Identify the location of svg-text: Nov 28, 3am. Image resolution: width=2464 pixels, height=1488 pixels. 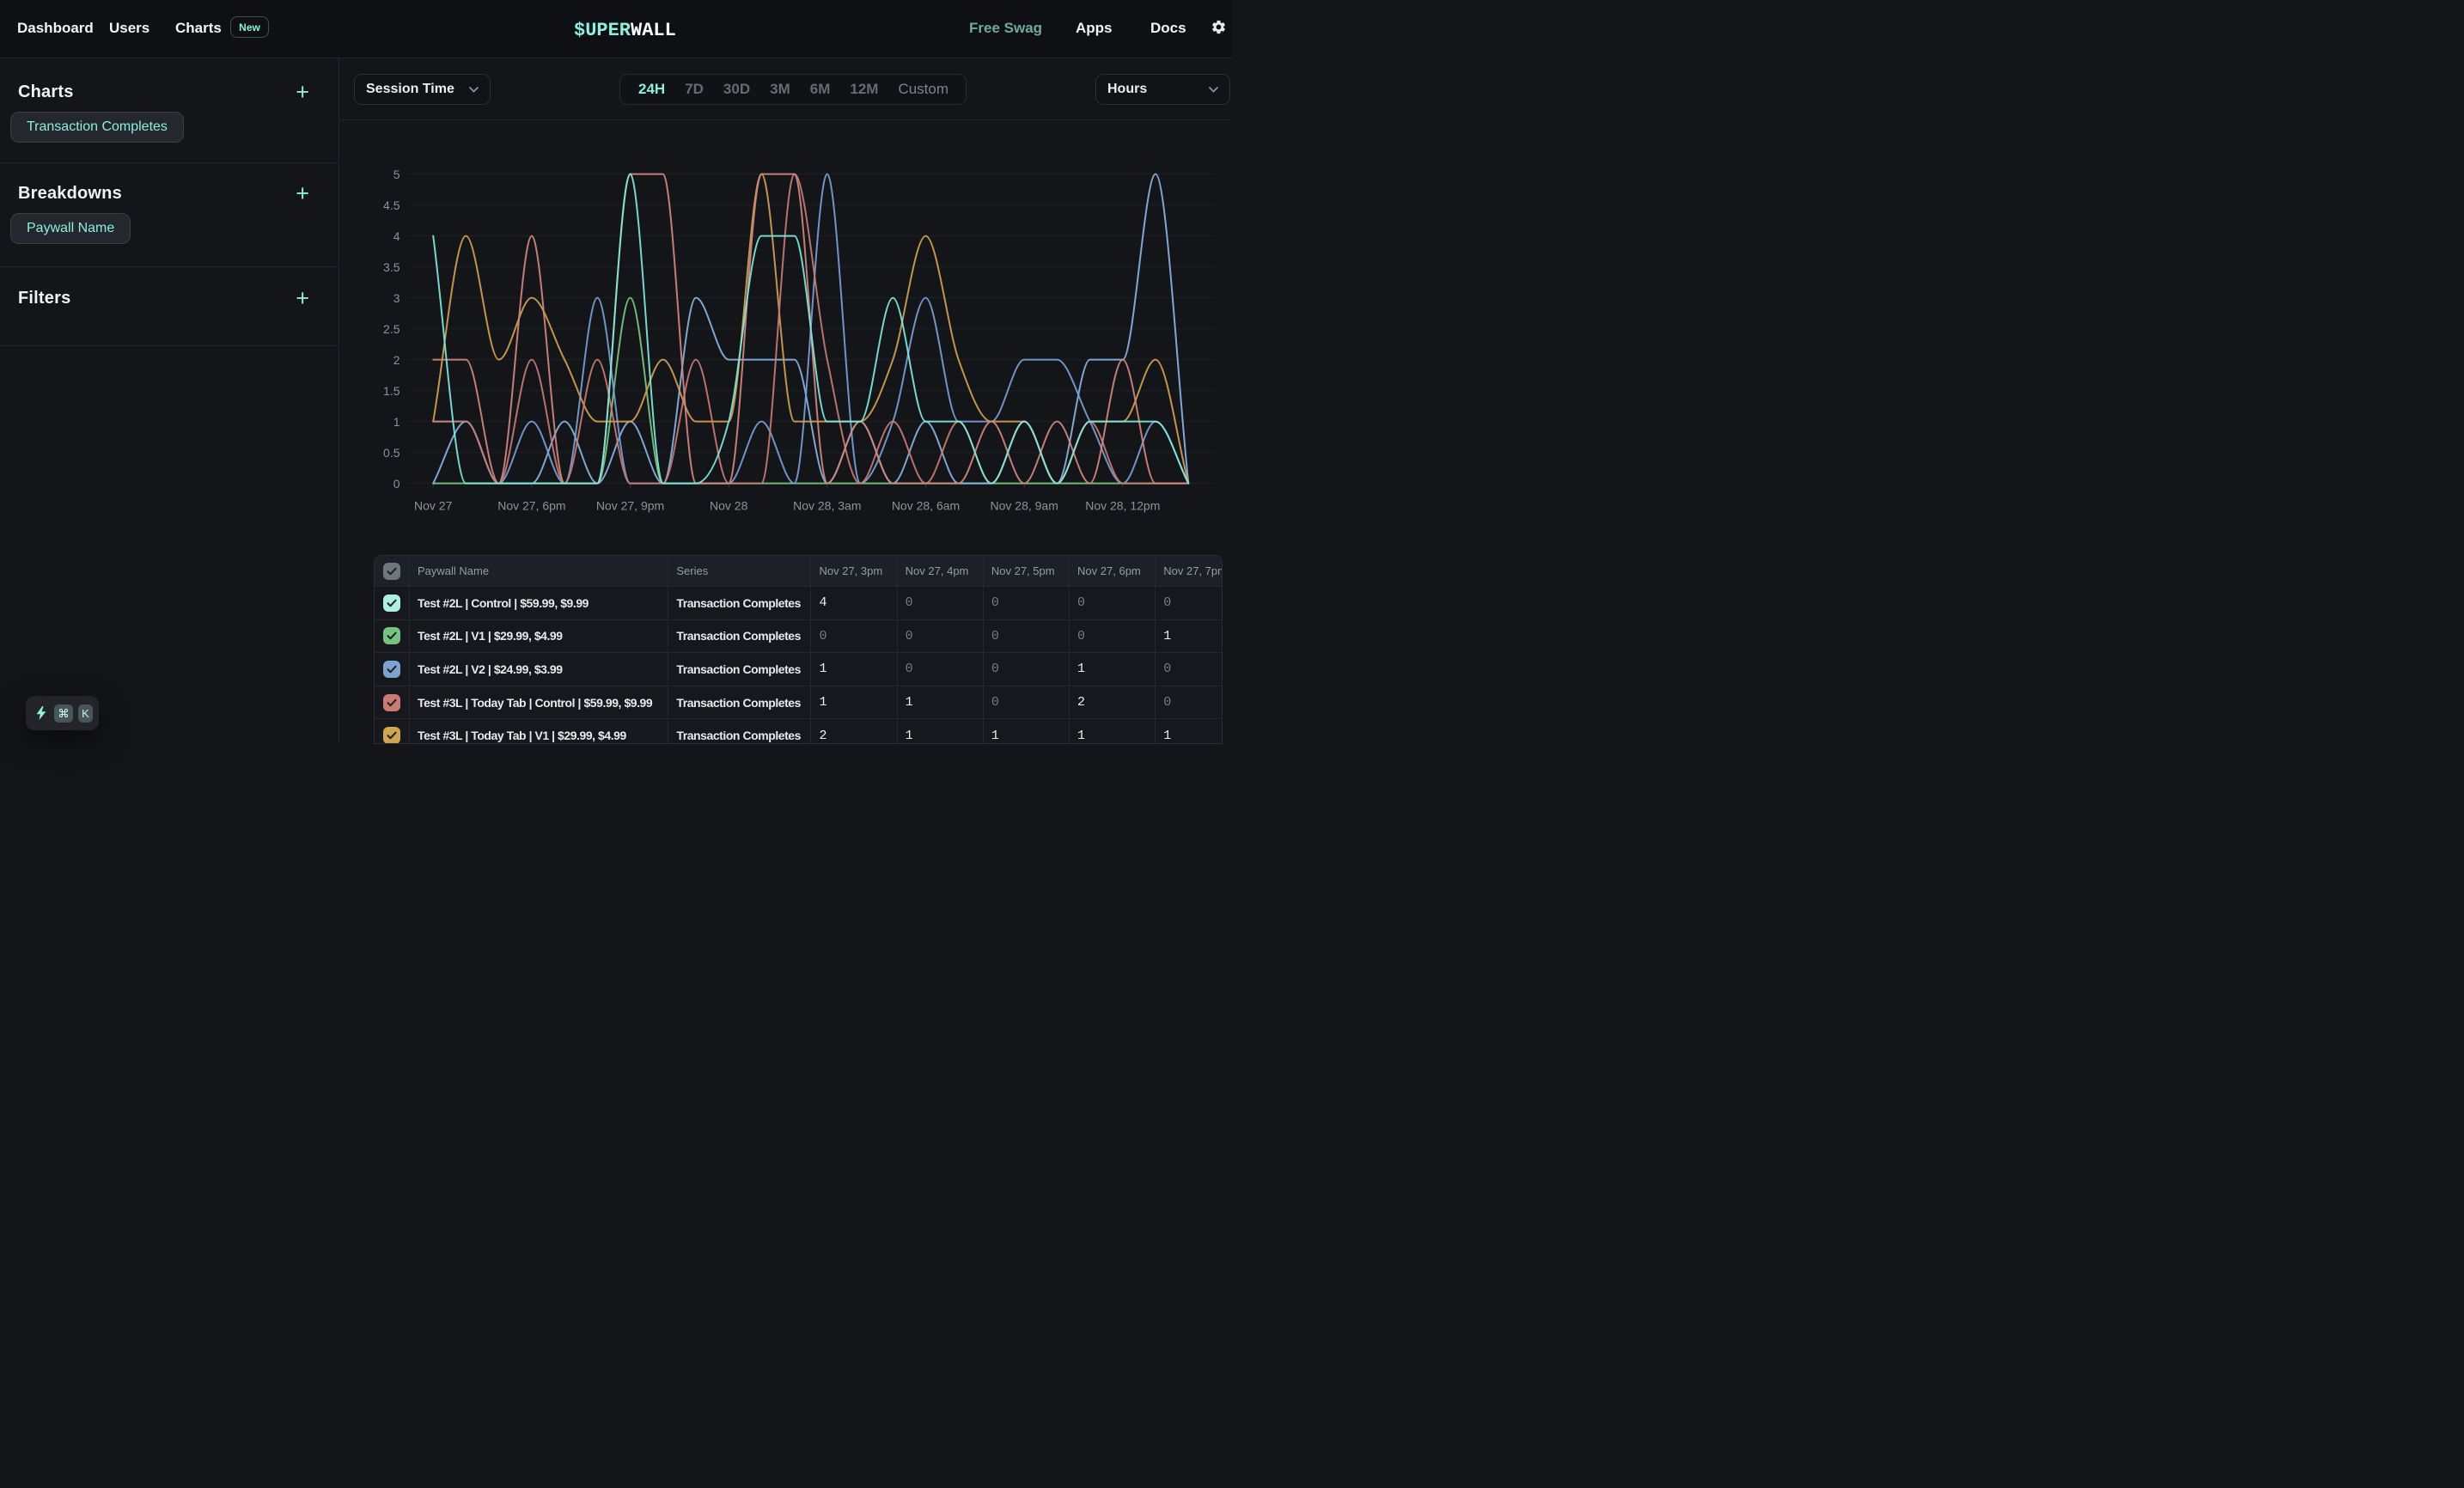
(827, 506).